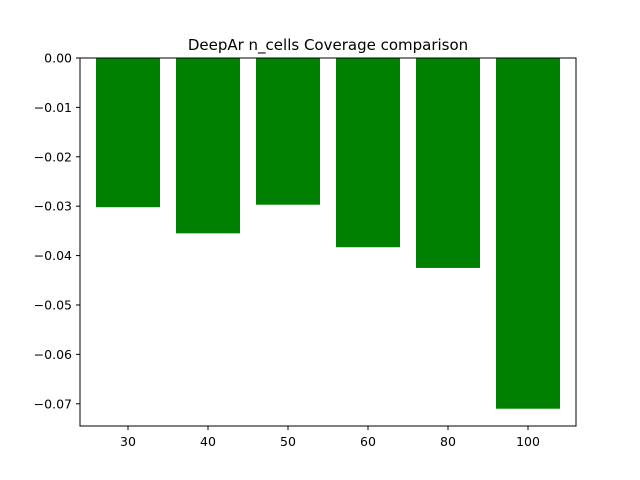 This screenshot has height=480, width=640. I want to click on x-tick-label: 40, so click(208, 441).